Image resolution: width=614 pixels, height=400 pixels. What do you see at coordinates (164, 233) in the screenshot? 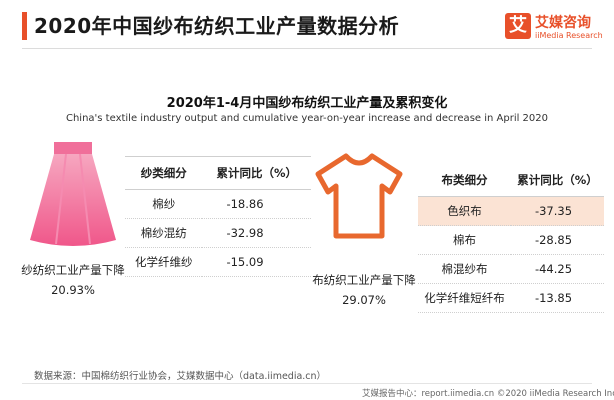
I see `yarn-row-name: 棉纱混纺` at bounding box center [164, 233].